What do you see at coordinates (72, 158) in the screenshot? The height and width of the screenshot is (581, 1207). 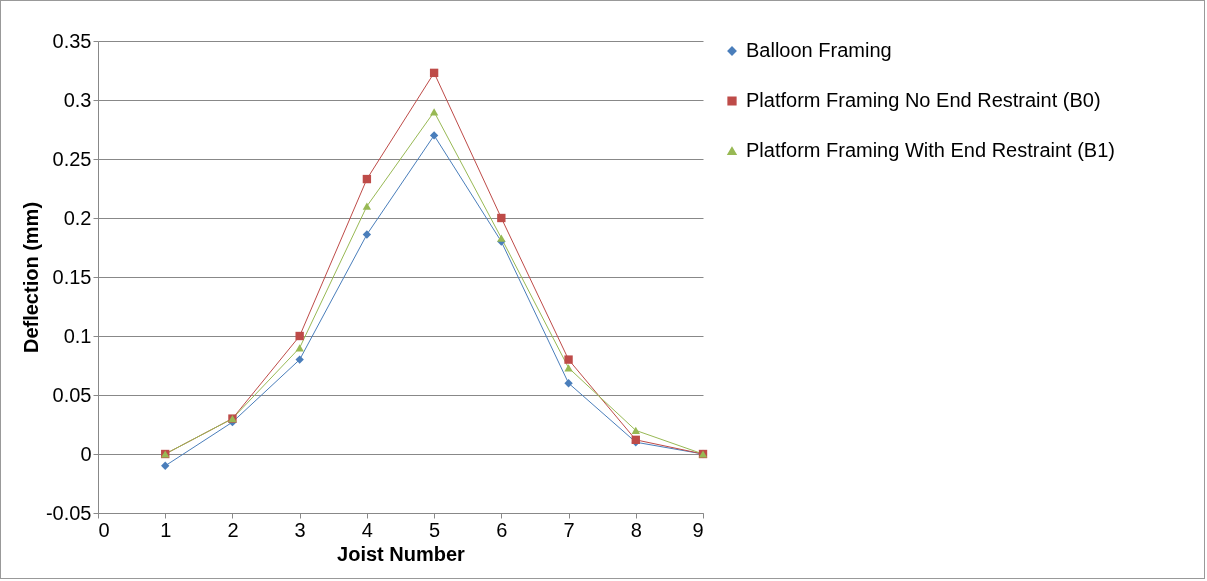 I see `y-tick-label: 0.25` at bounding box center [72, 158].